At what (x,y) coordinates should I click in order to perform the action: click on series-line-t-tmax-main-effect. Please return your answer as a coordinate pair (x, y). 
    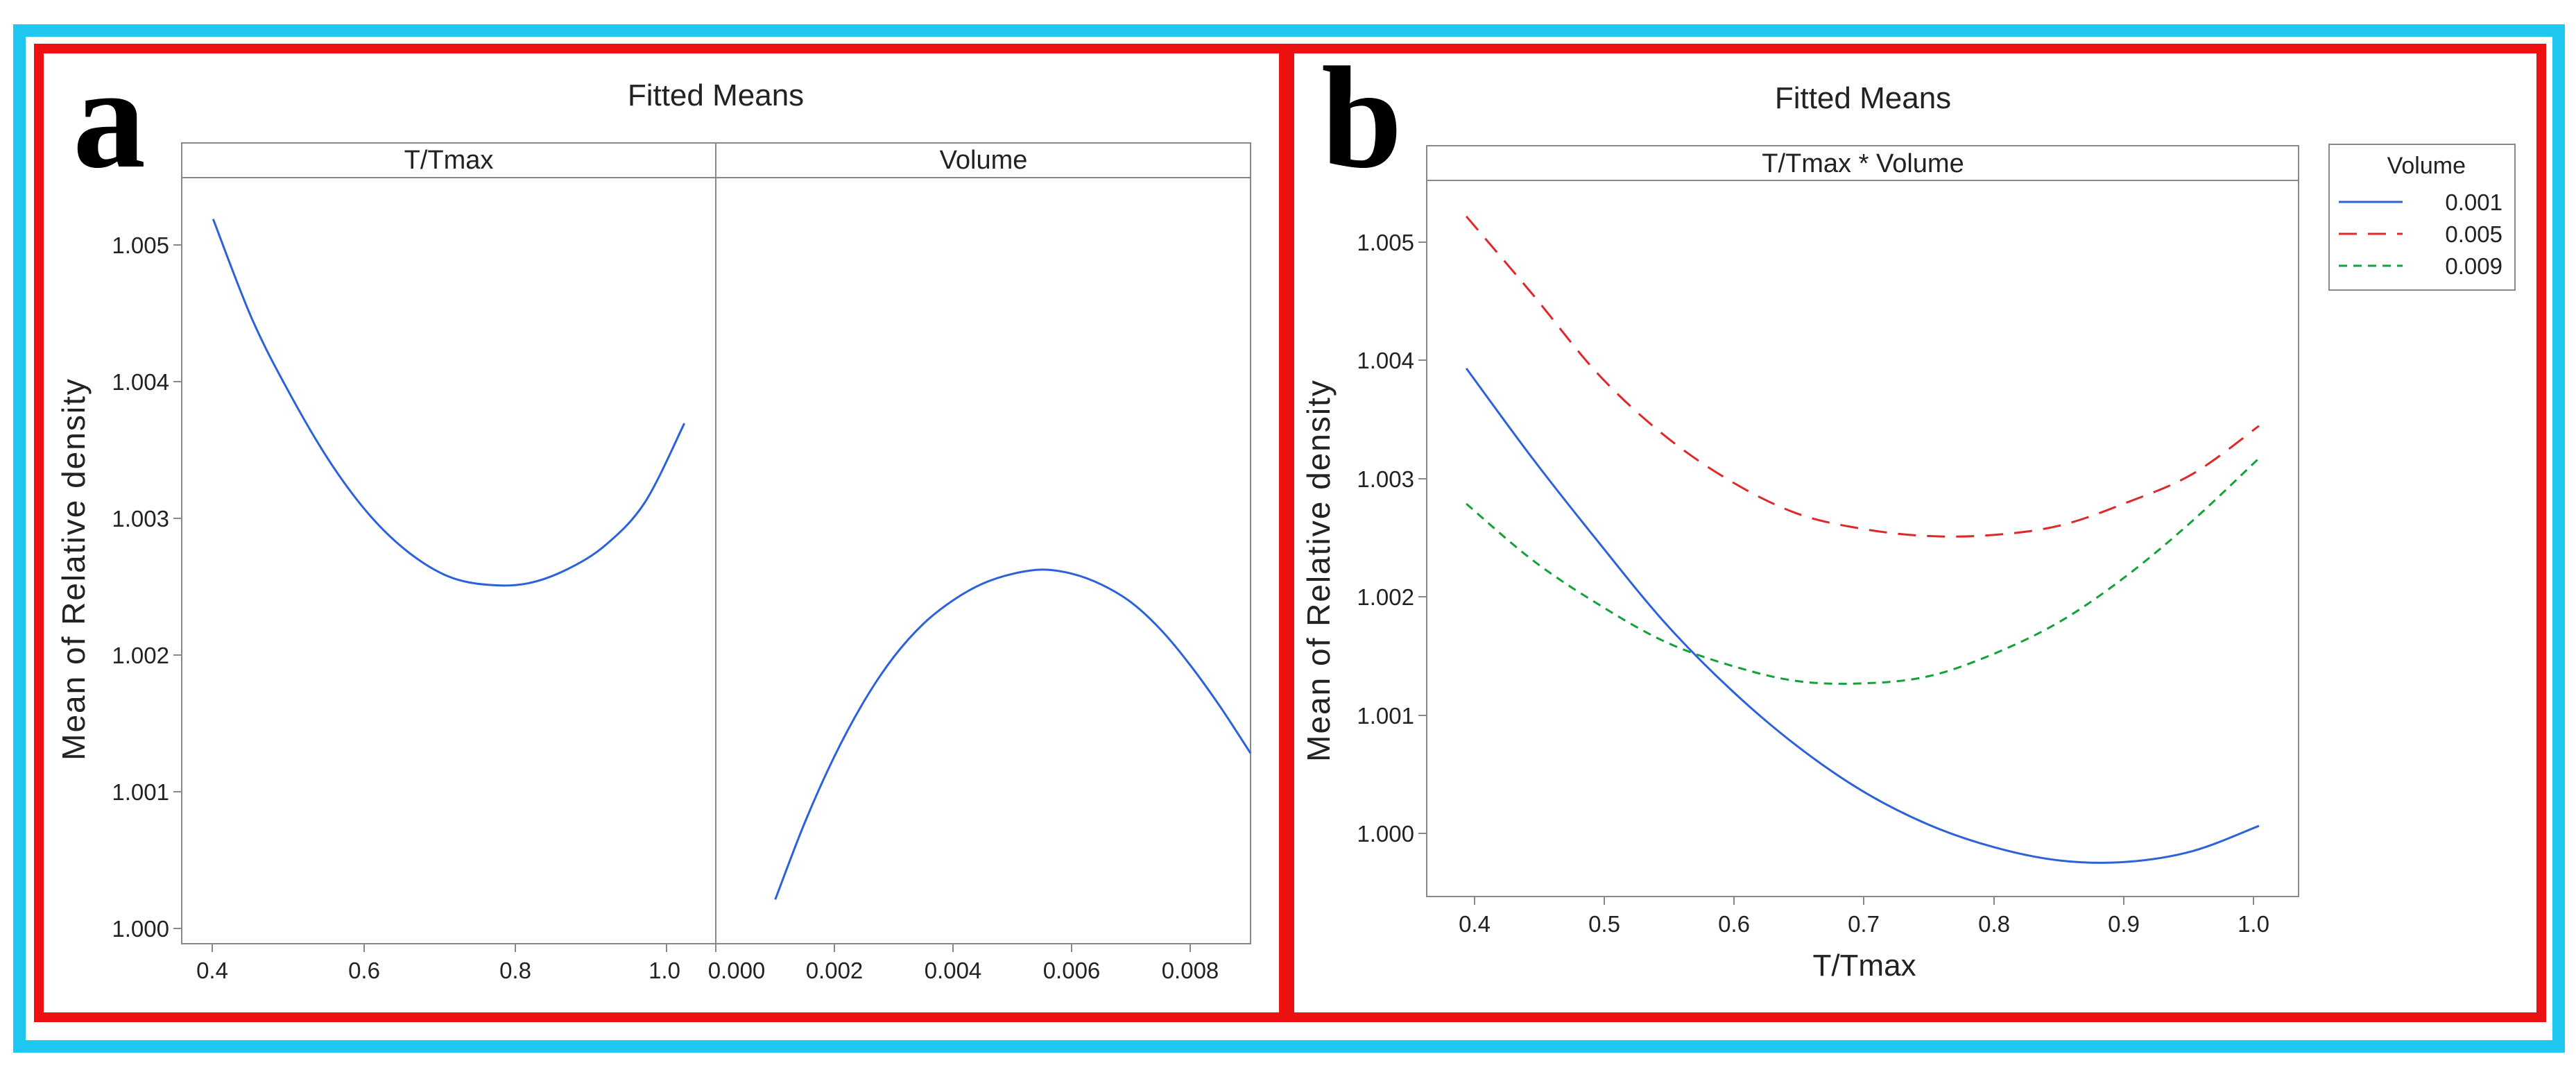
    Looking at the image, I should click on (449, 403).